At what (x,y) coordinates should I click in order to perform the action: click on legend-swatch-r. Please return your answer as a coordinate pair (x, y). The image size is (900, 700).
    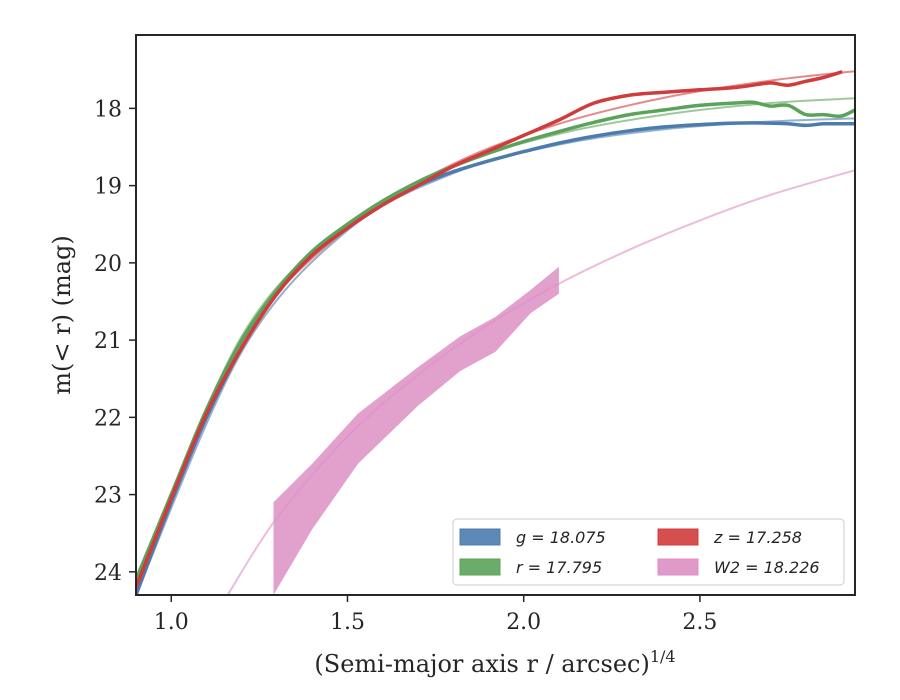
    Looking at the image, I should click on (480, 567).